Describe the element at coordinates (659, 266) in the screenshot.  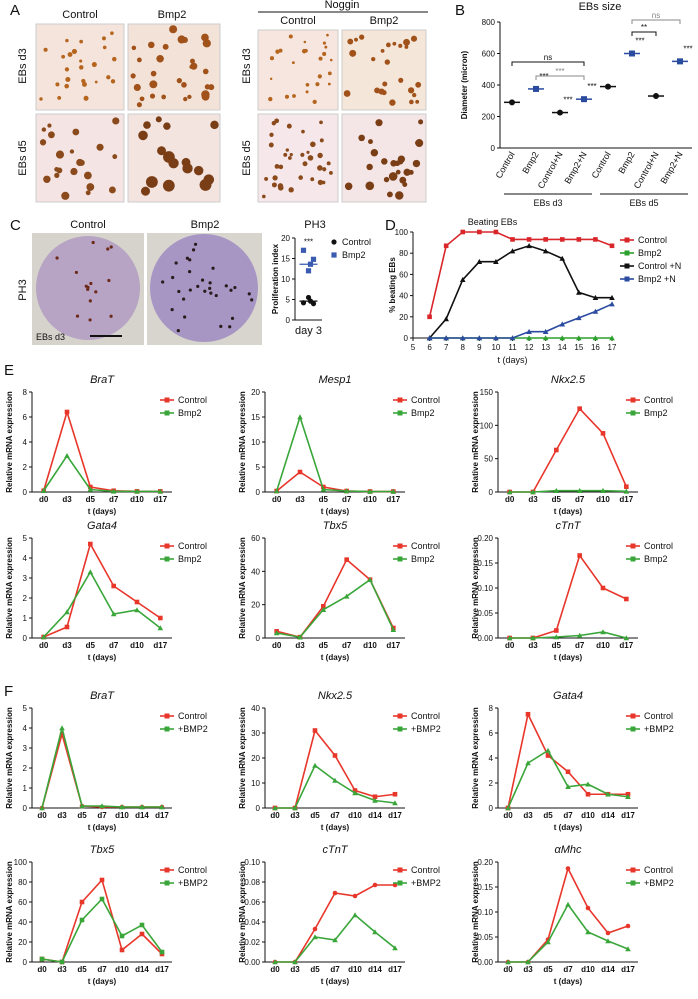
I see `legend-label: Control +N` at that location.